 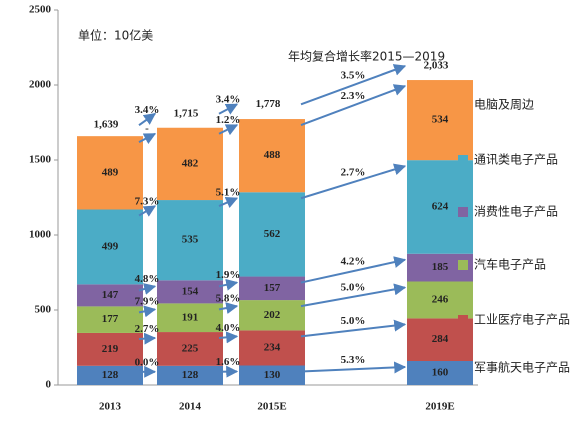 What do you see at coordinates (106, 125) in the screenshot?
I see `total-label: 1,639` at bounding box center [106, 125].